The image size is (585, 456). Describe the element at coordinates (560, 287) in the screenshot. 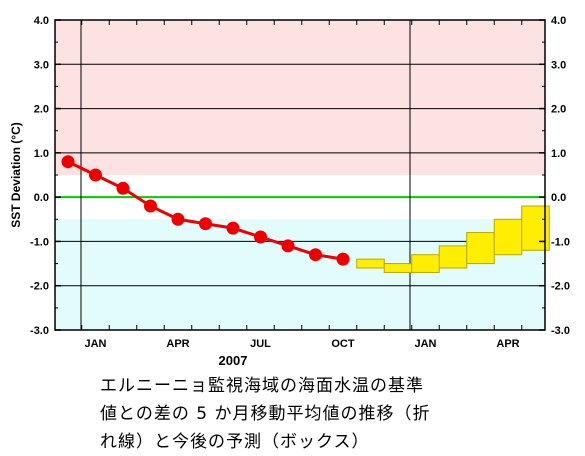

I see `y-tick-label-right: -2.0` at that location.